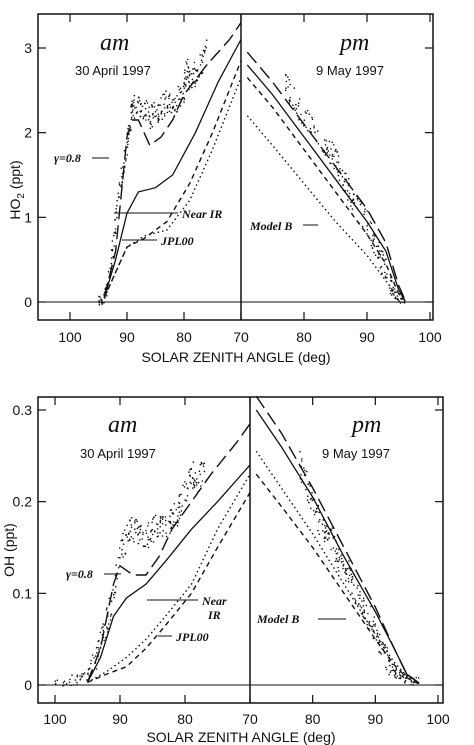 The image size is (474, 745). Describe the element at coordinates (67, 158) in the screenshot. I see `ho2-gamma-annotation: γ=0.8` at that location.